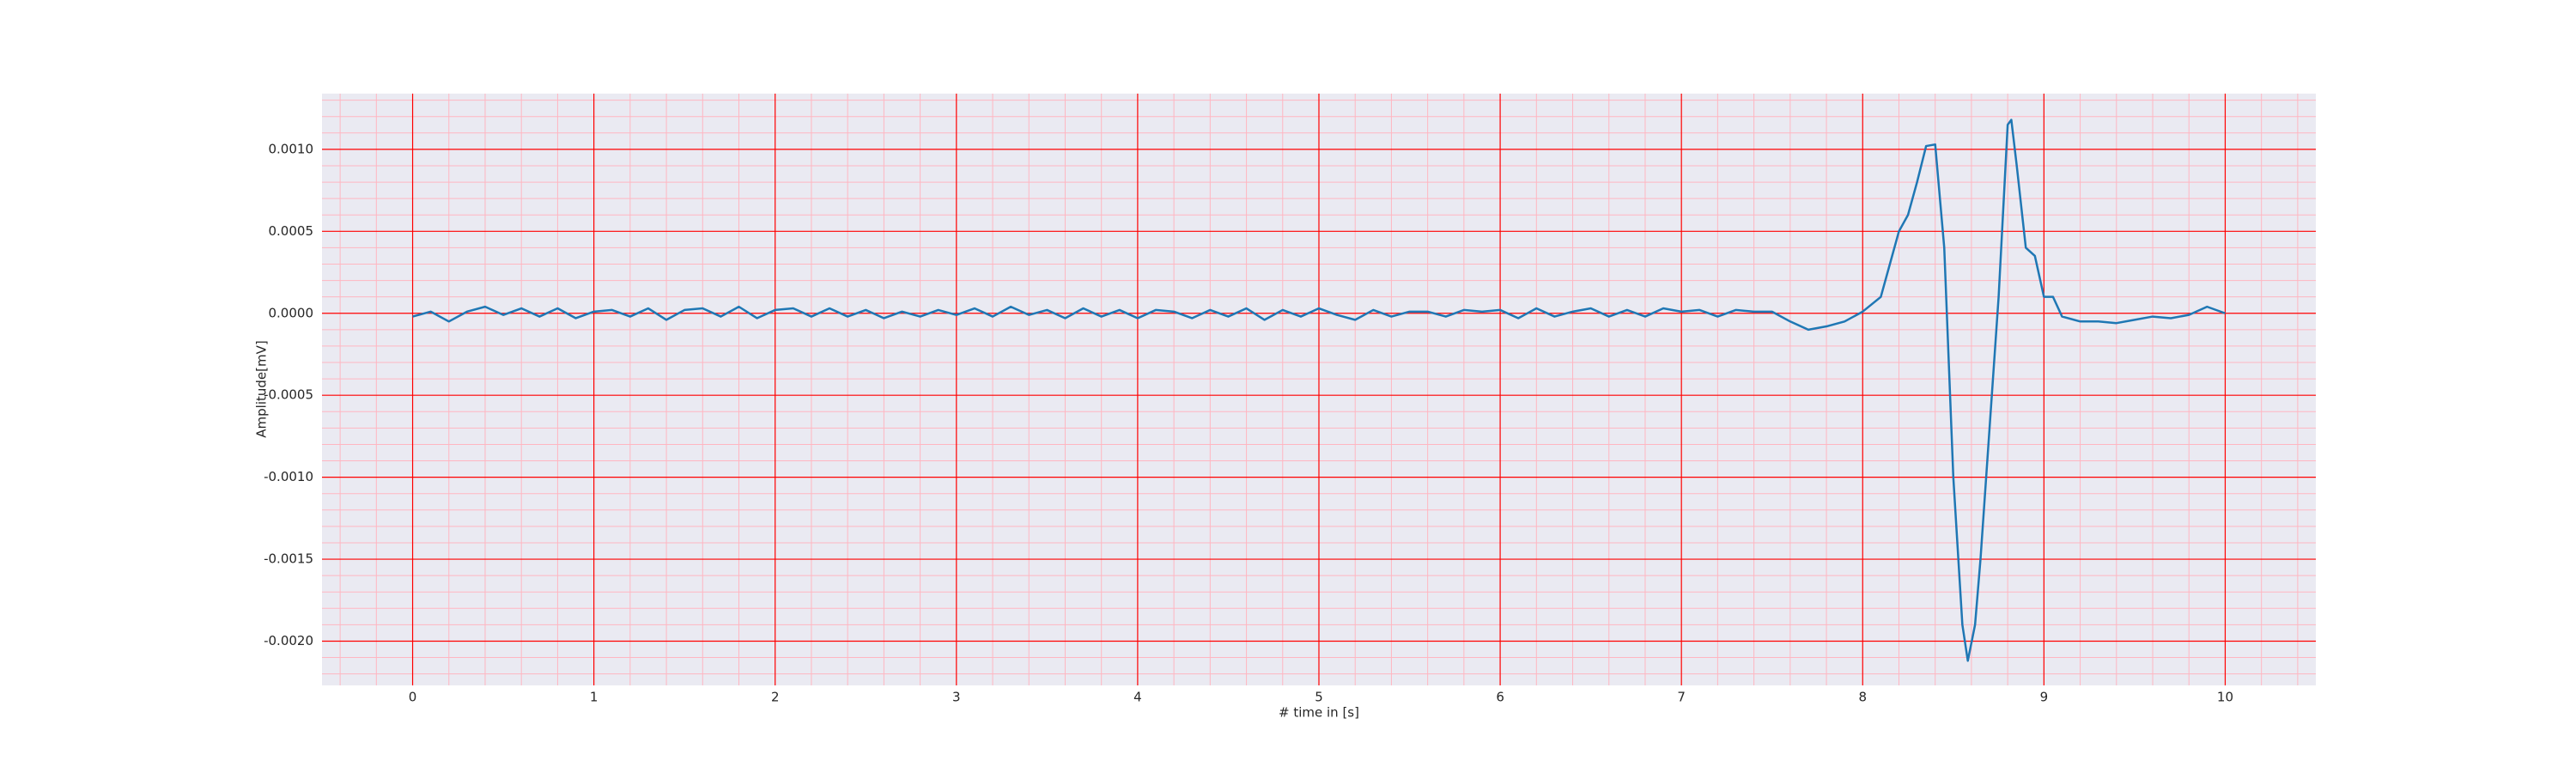 The height and width of the screenshot is (773, 2576). Describe the element at coordinates (2045, 697) in the screenshot. I see `x-tick-label: 9` at that location.